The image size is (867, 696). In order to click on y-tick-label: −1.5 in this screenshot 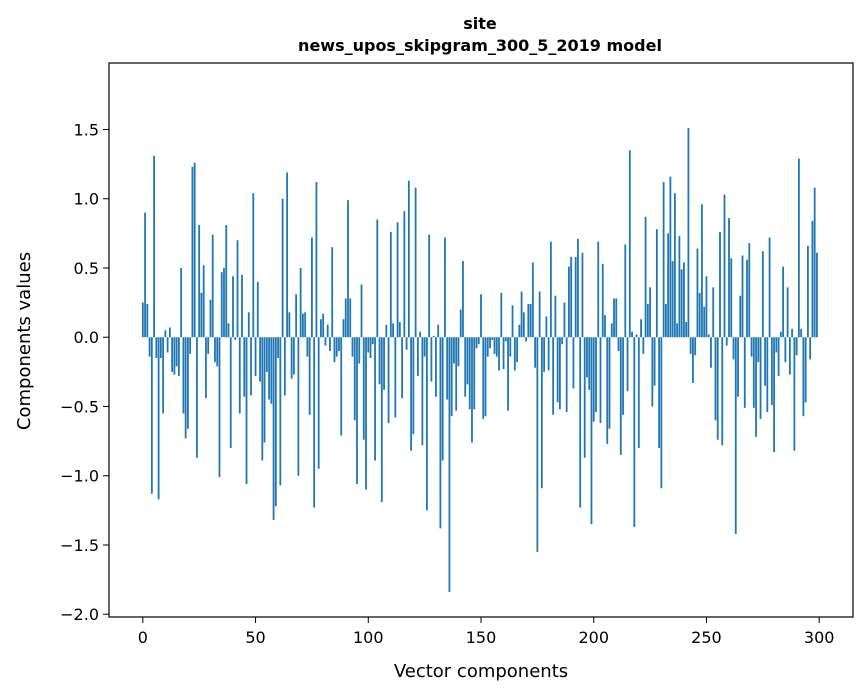, I will do `click(79, 545)`.